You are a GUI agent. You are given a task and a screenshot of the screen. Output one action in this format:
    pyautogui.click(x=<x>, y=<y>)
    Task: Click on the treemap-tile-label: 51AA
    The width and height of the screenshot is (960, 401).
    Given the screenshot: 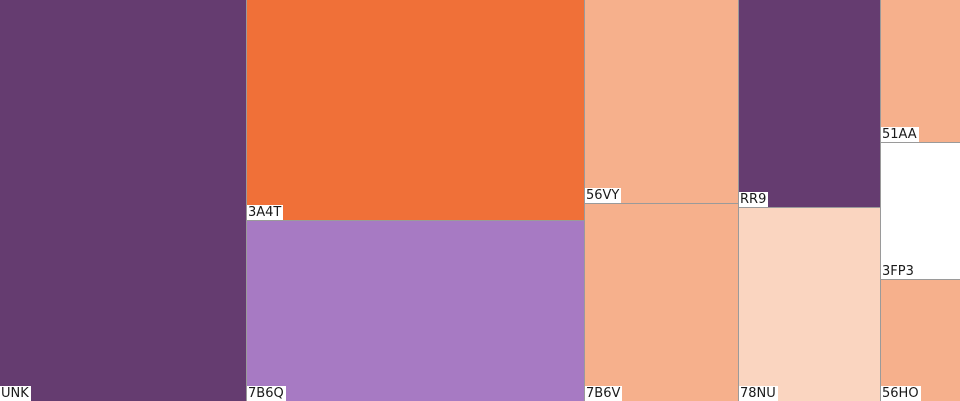 What is the action you would take?
    pyautogui.click(x=900, y=134)
    